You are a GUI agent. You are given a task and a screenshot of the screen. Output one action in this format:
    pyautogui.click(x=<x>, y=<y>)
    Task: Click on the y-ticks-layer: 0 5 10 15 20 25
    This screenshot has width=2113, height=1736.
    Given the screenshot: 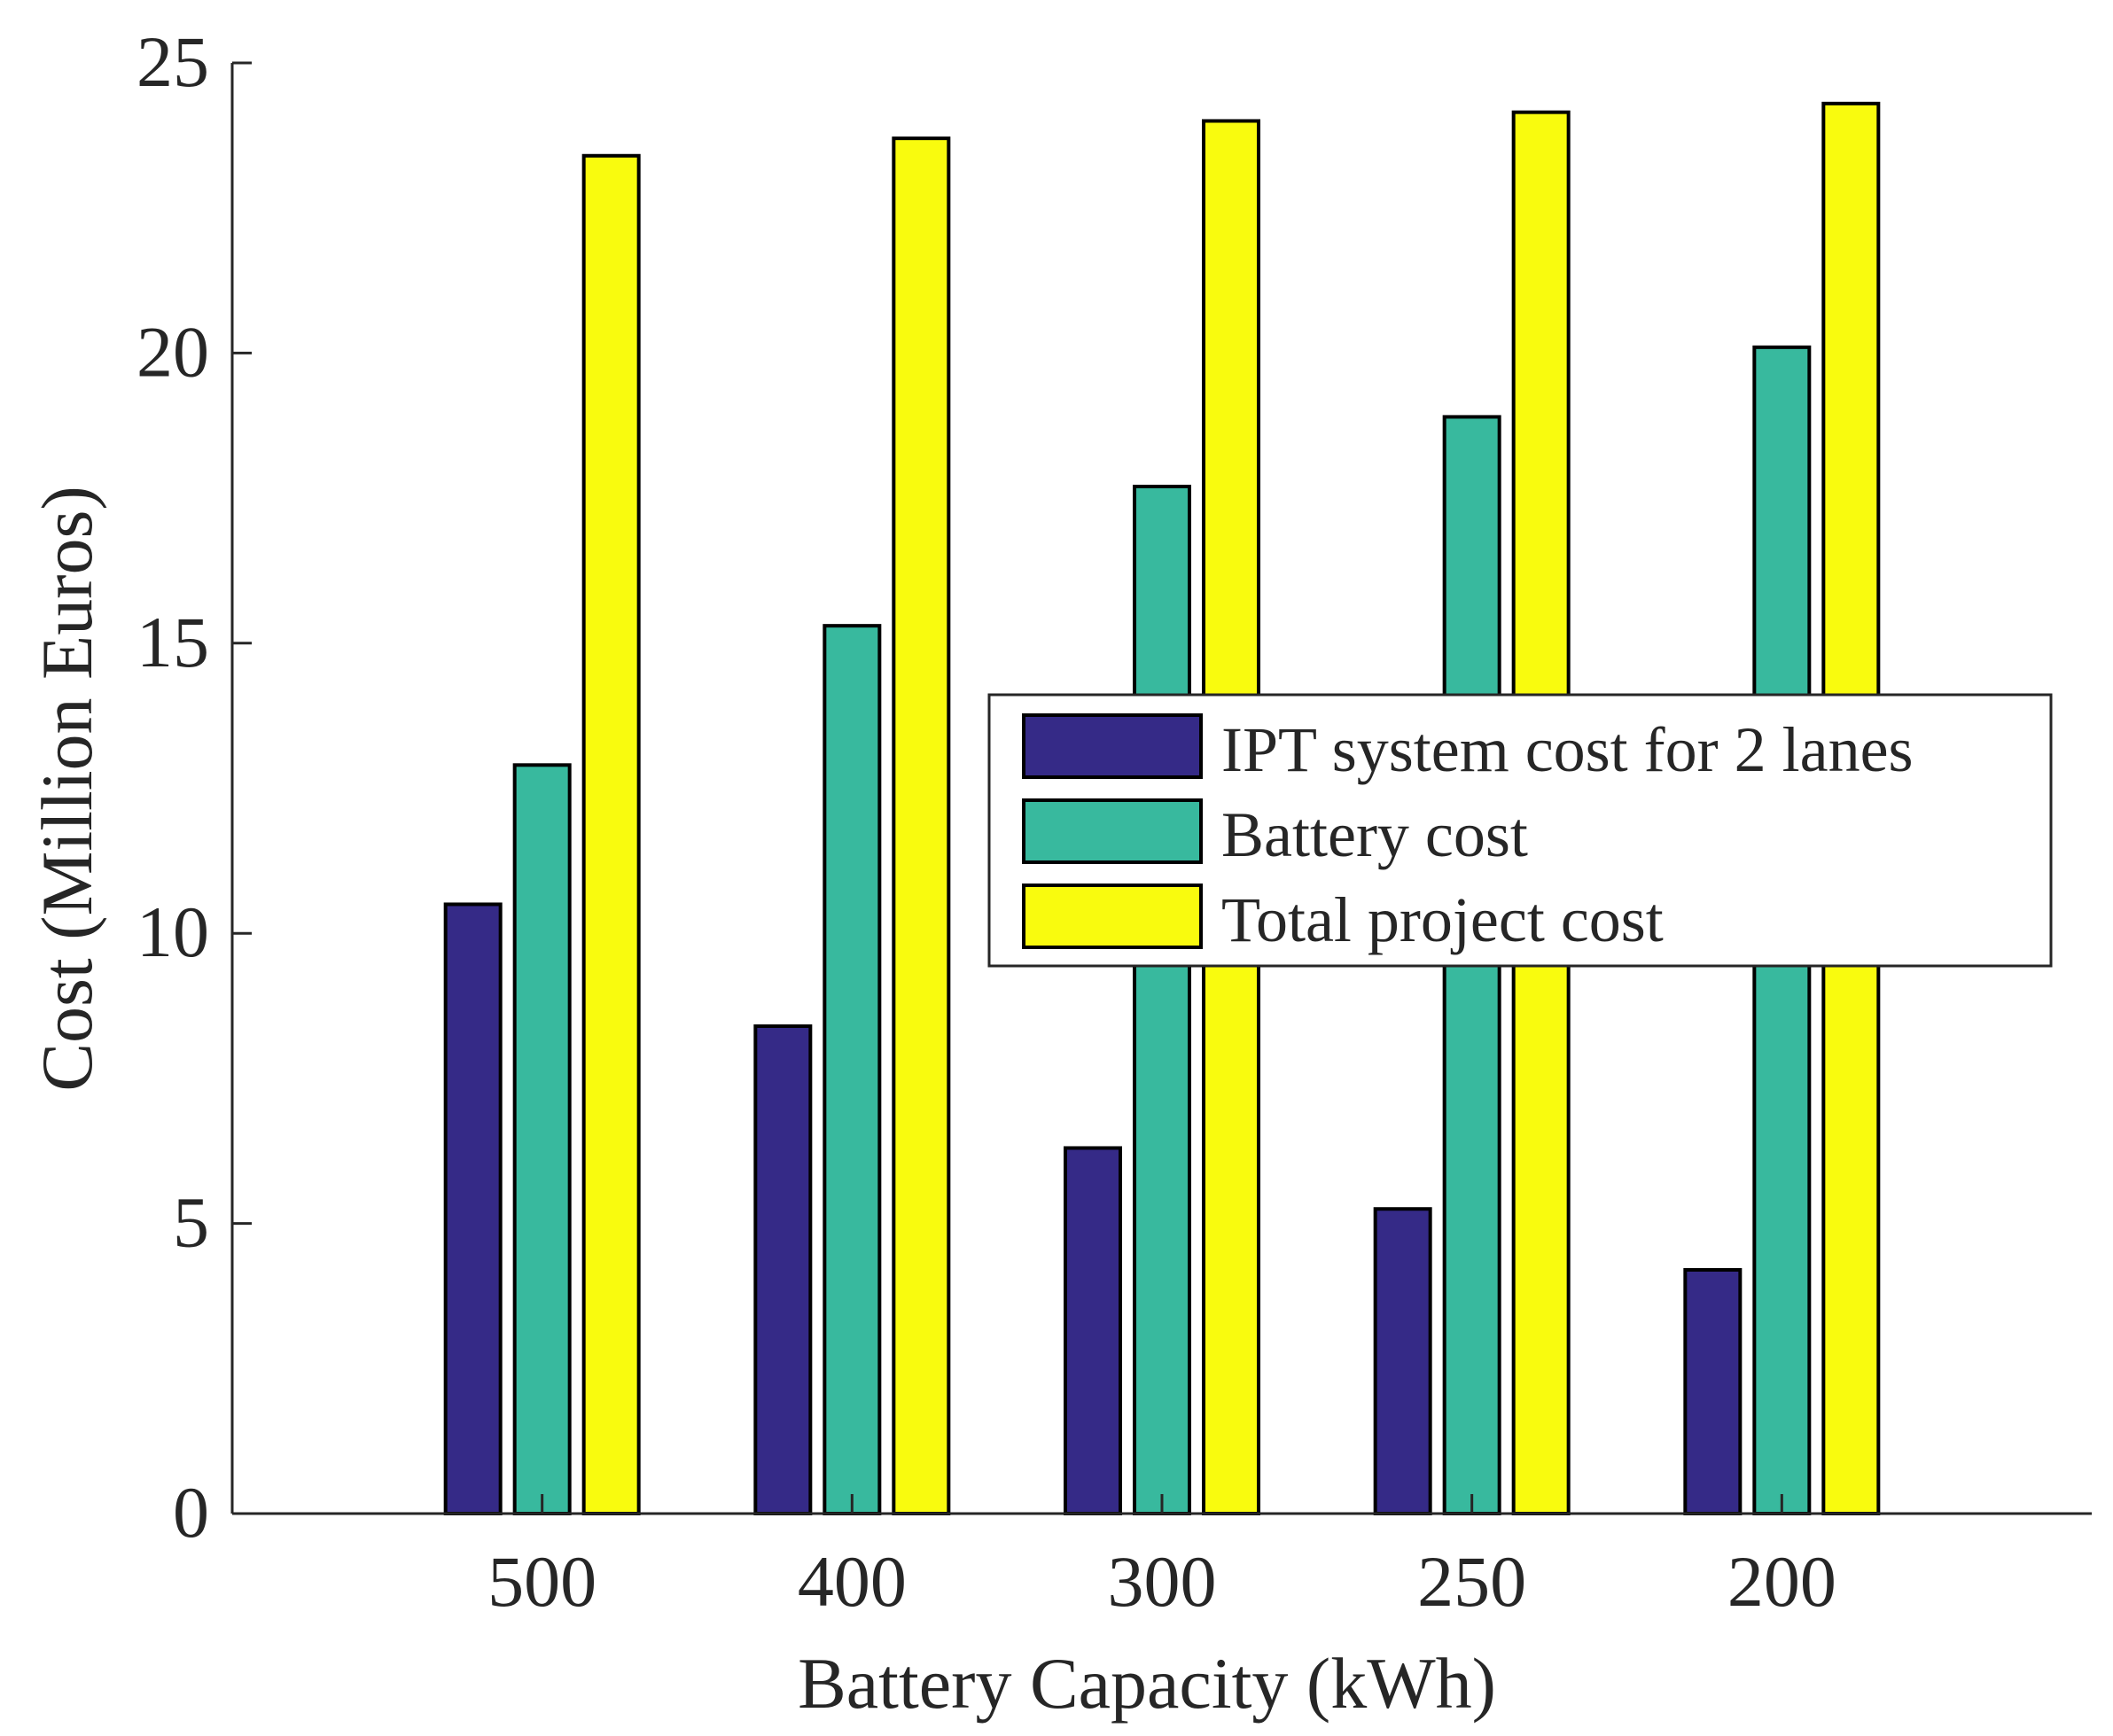 What is the action you would take?
    pyautogui.click(x=194, y=787)
    